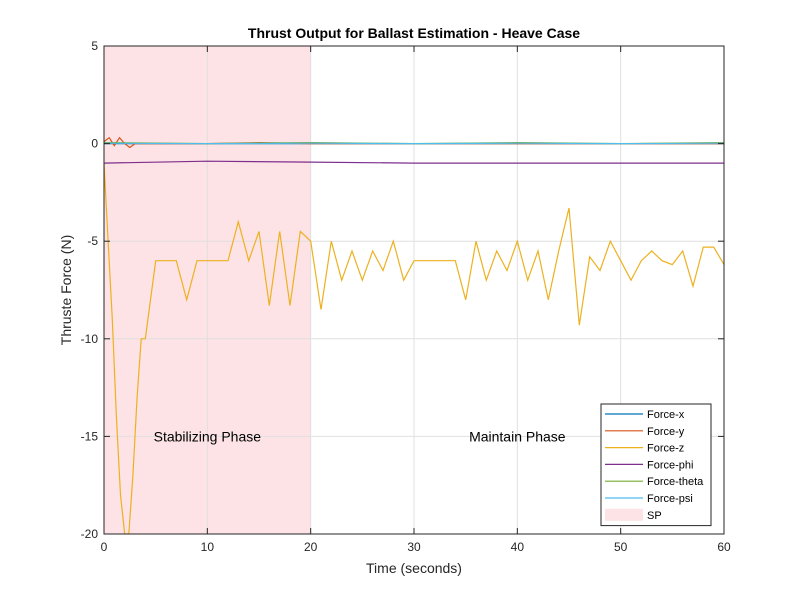 The width and height of the screenshot is (800, 600). I want to click on x-tick-label: 60, so click(724, 547).